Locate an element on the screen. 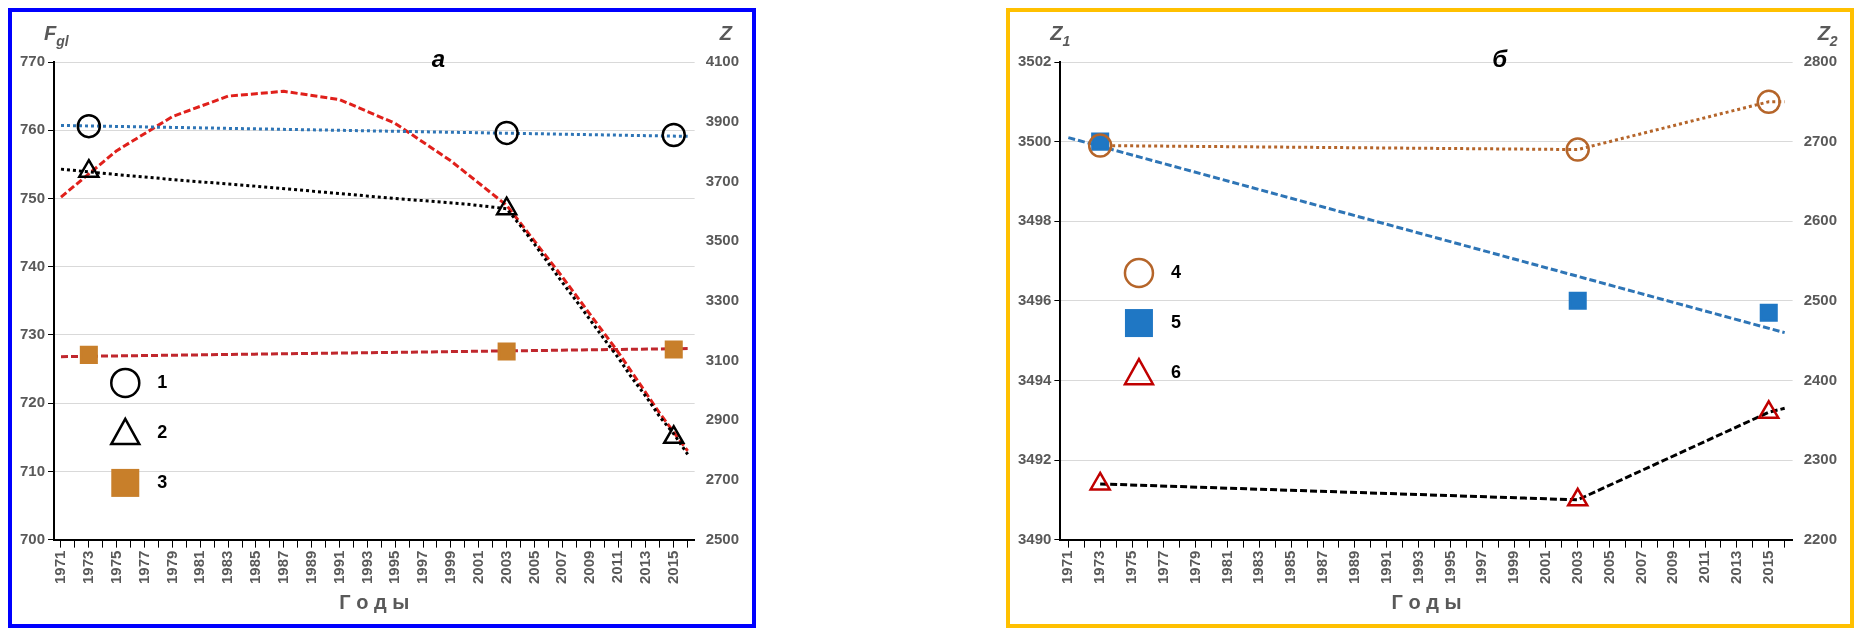 The image size is (1873, 643). y-tick-label: 3498 is located at coordinates (1034, 220).